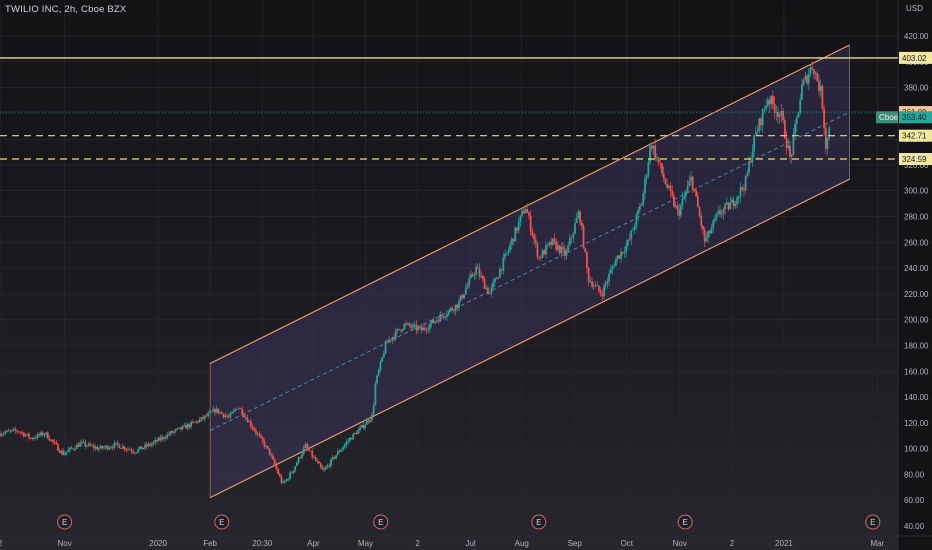 Image resolution: width=932 pixels, height=550 pixels. I want to click on price-axis-panel, so click(915, 275).